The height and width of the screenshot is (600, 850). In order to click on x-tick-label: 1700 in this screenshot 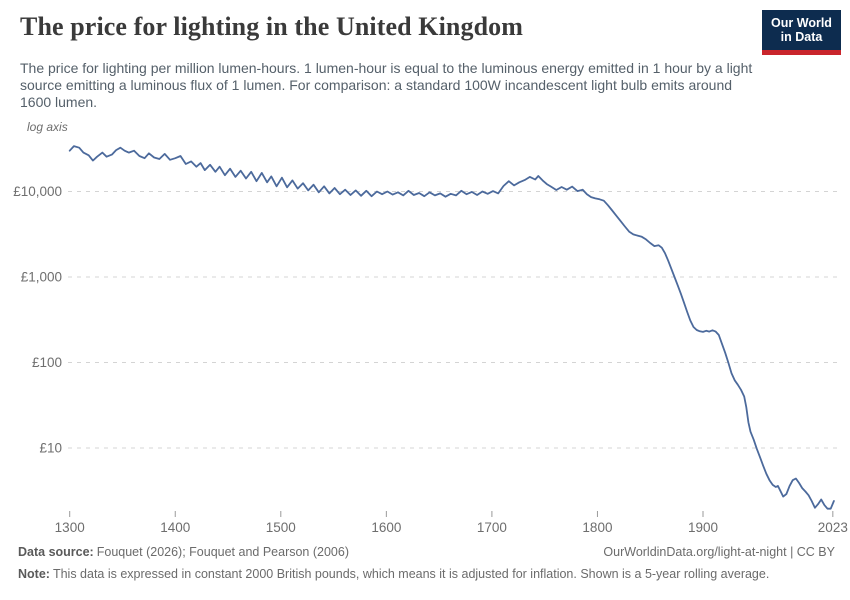, I will do `click(492, 527)`.